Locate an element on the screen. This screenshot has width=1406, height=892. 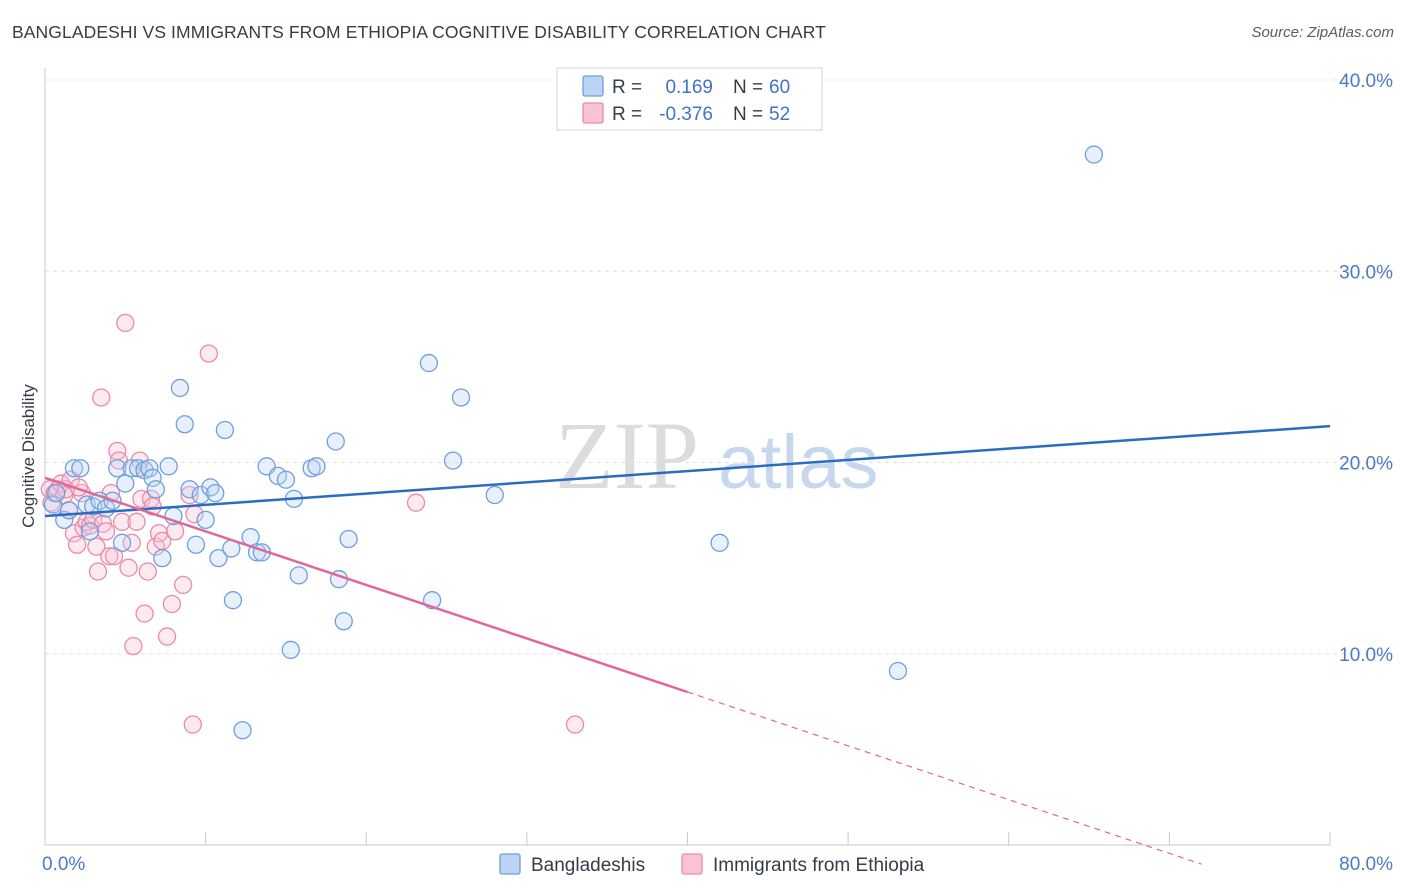
x-tick-marks is located at coordinates (768, 838).